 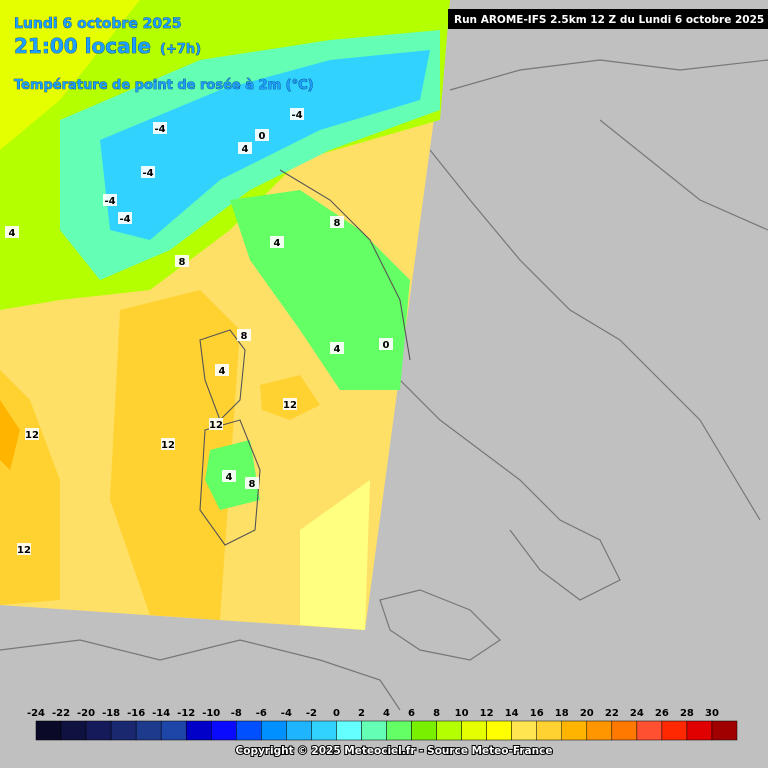 I want to click on legend-tick: -14, so click(x=161, y=713).